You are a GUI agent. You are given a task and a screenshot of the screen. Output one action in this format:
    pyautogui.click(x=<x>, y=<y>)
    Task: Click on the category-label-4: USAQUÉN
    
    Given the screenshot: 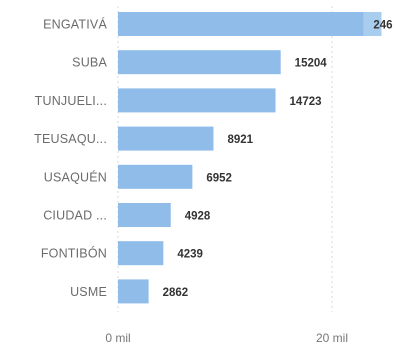 What is the action you would take?
    pyautogui.click(x=75, y=176)
    